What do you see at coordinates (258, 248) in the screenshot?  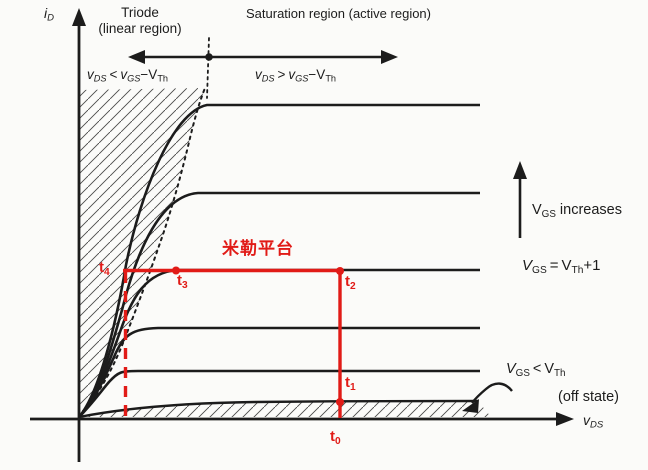 I see `miller-plateau-label: 米勒平台` at bounding box center [258, 248].